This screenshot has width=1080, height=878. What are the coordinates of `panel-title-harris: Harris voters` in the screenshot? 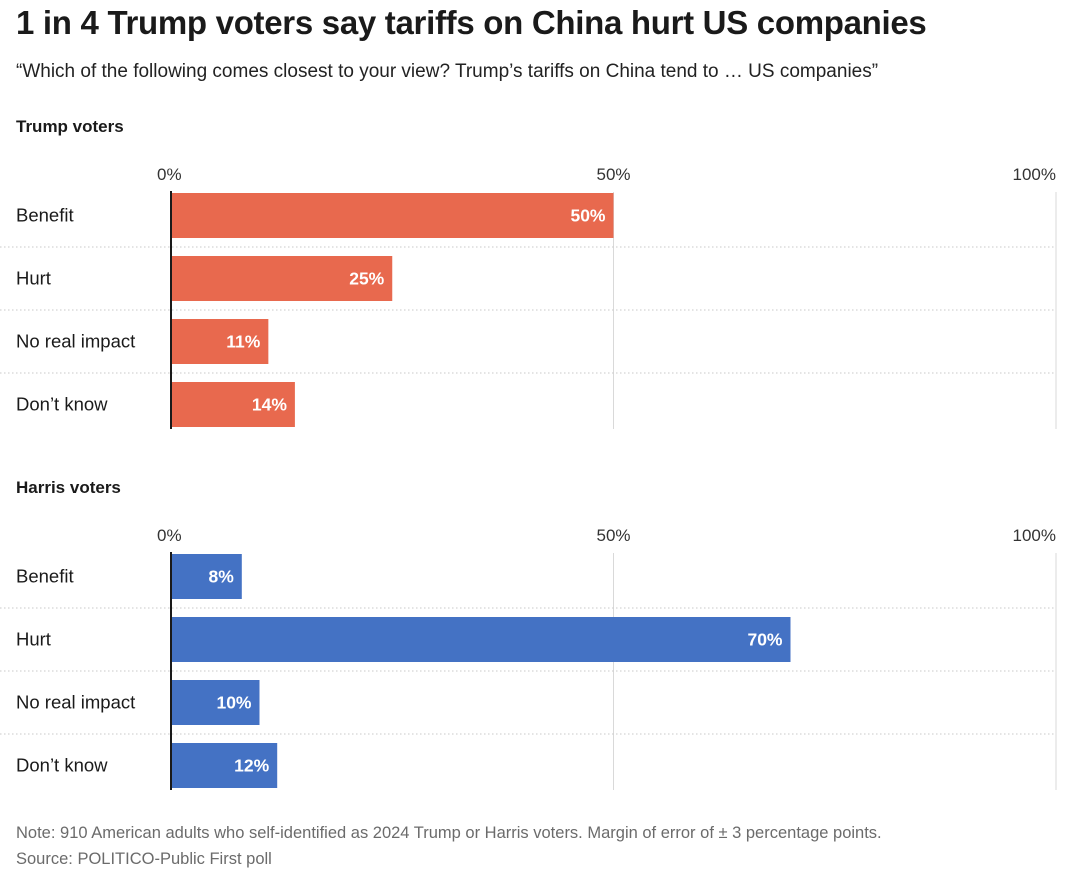 It's located at (68, 487).